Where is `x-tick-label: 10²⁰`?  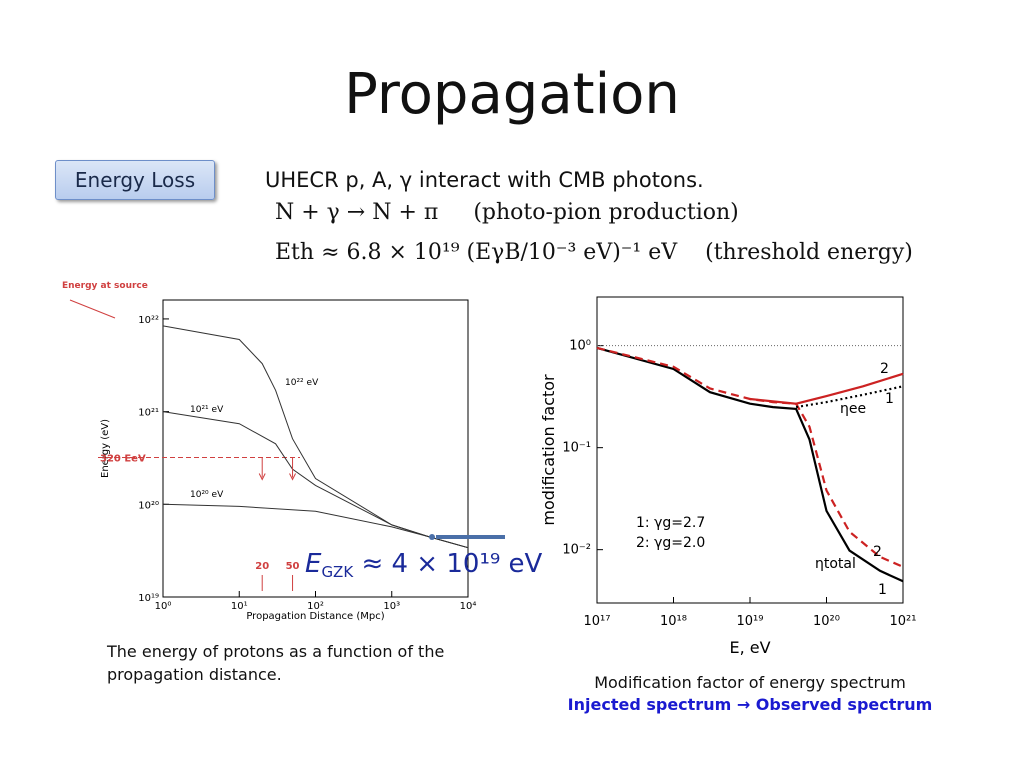 x-tick-label: 10²⁰ is located at coordinates (826, 621).